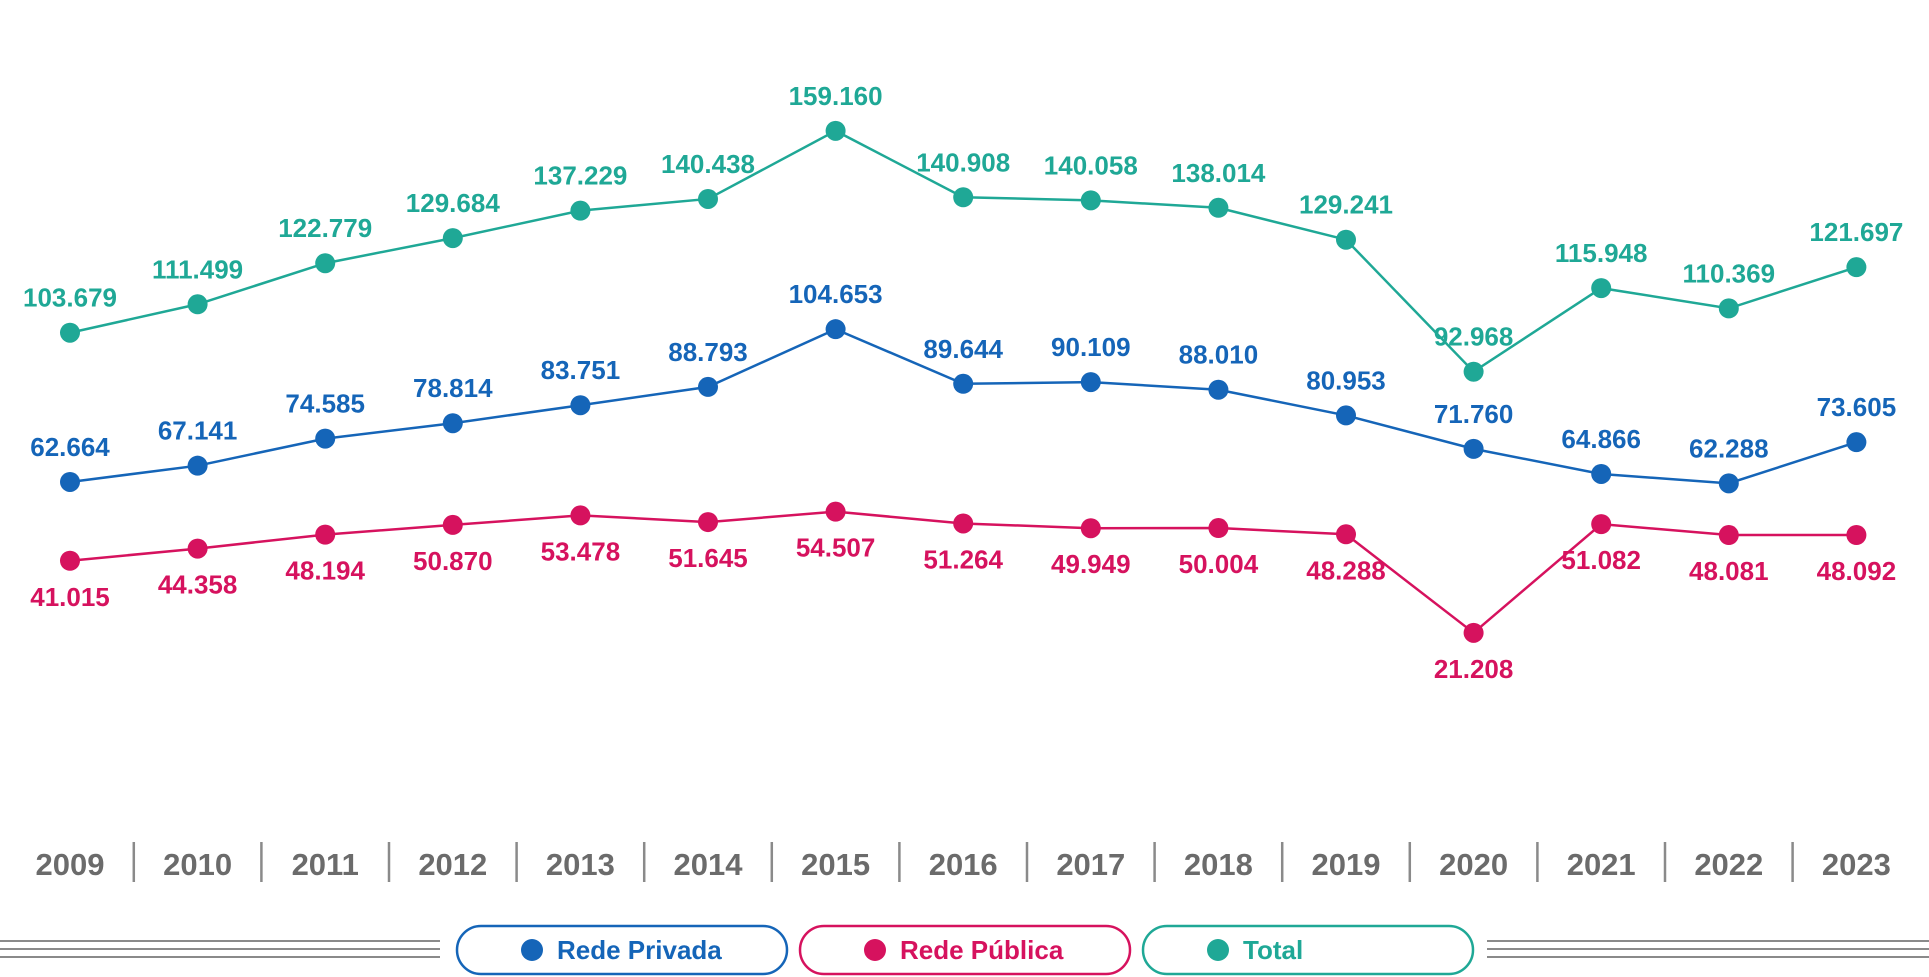 This screenshot has height=977, width=1929. Describe the element at coordinates (1219, 355) in the screenshot. I see `data-label-privada-2018: 88.010` at that location.